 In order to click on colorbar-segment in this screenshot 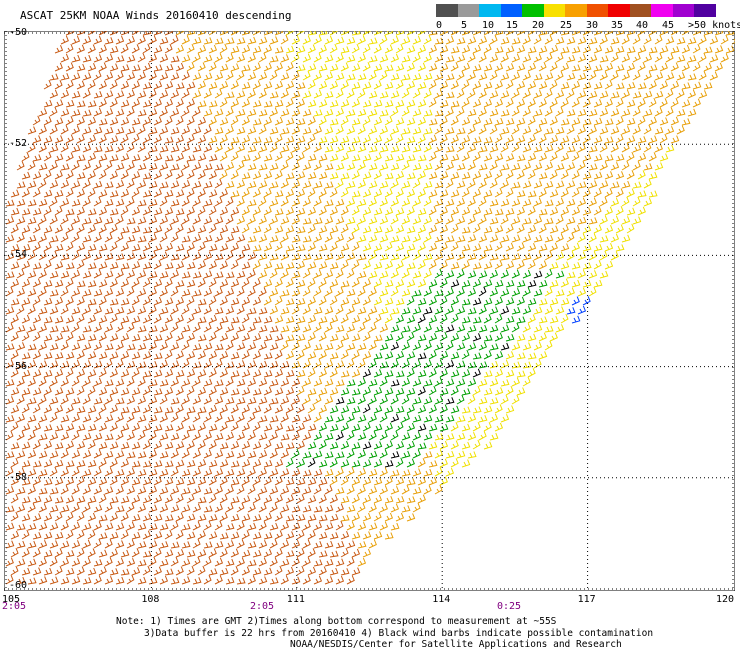, I will do `click(597, 10)`.